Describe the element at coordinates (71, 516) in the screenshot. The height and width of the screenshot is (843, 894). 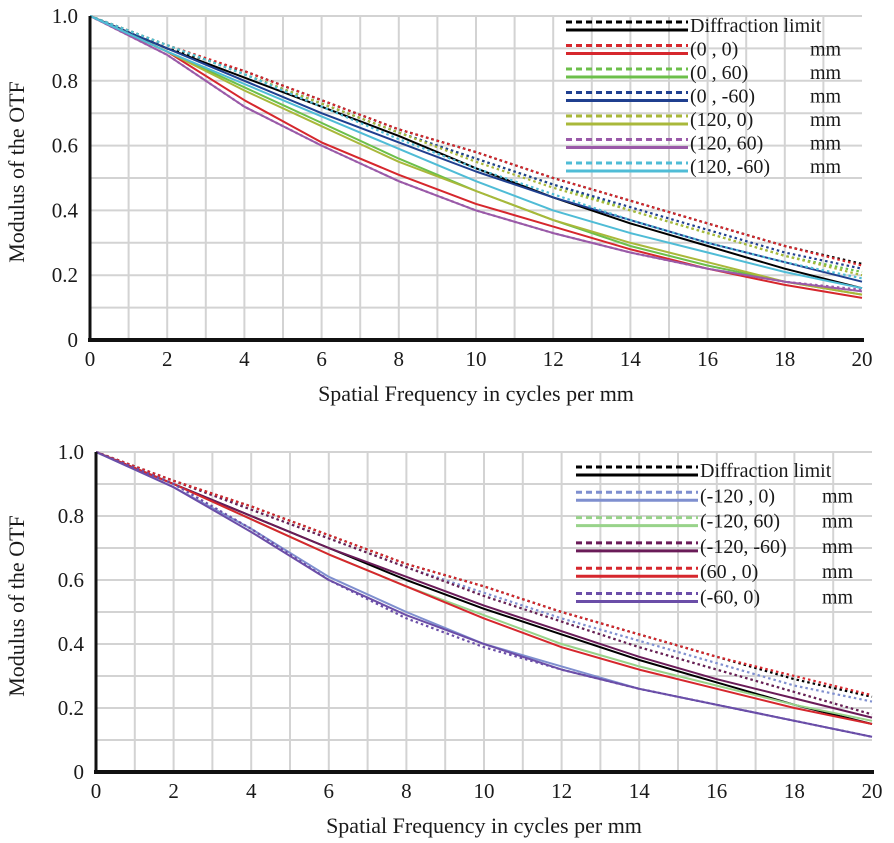
I see `chart-2-y-tick-label: 0.8` at that location.